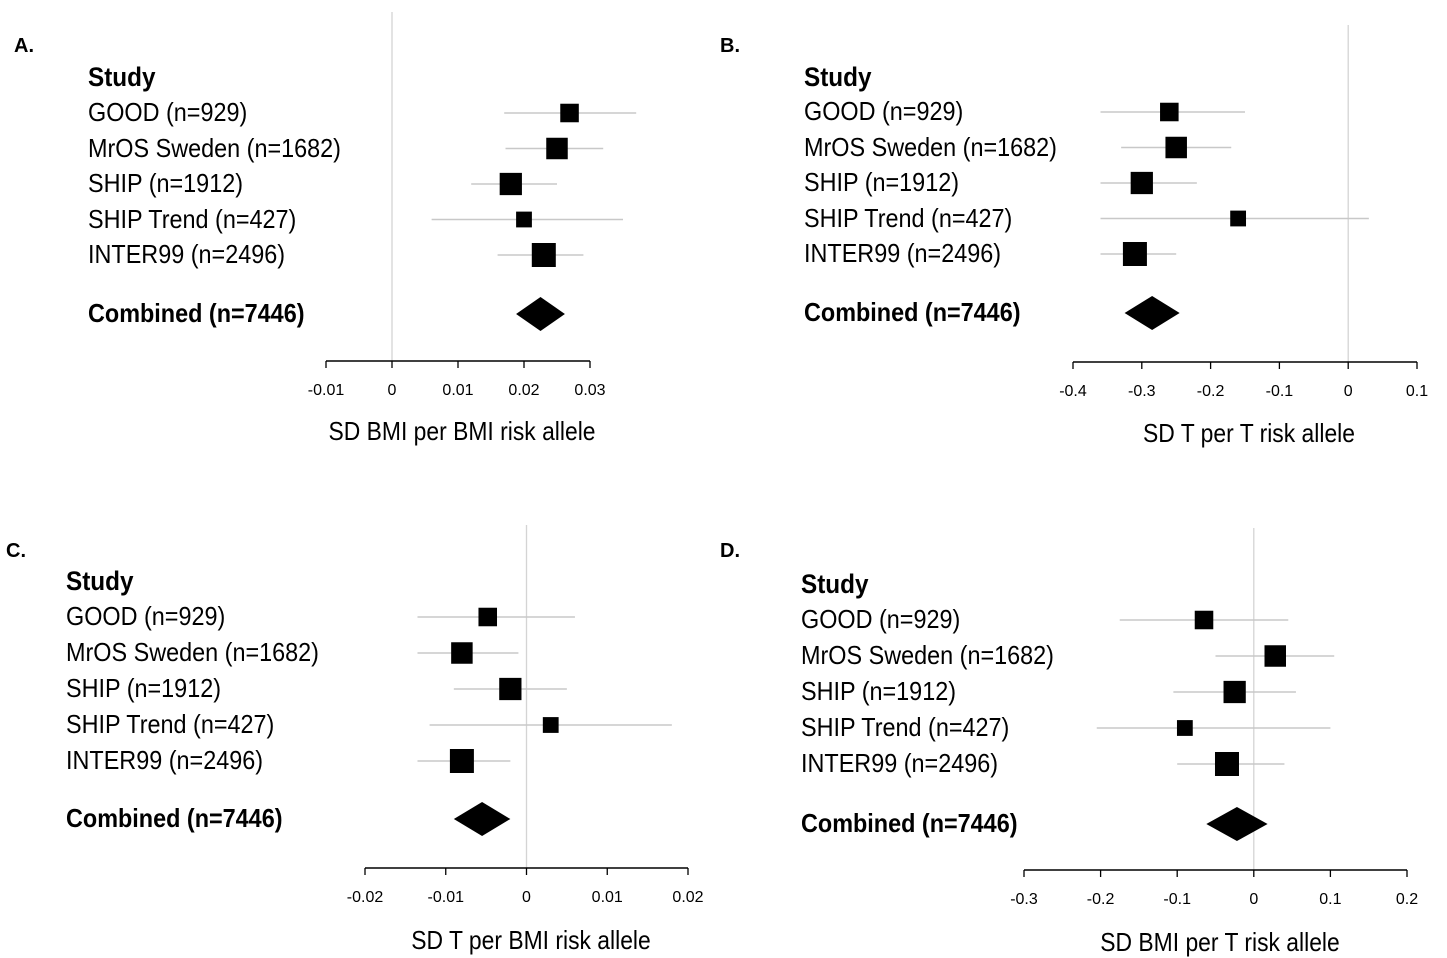 The width and height of the screenshot is (1447, 958). Describe the element at coordinates (730, 551) in the screenshot. I see `panel-letter: D.` at that location.